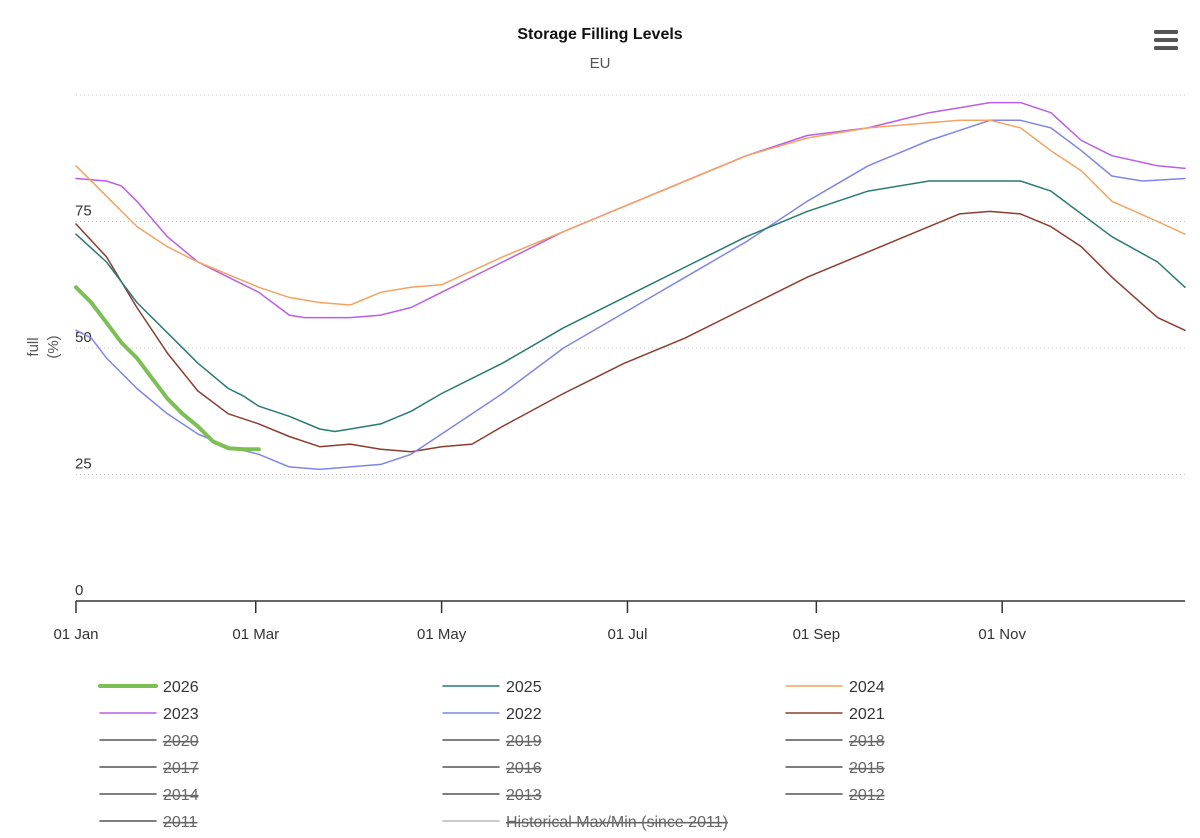 Image resolution: width=1200 pixels, height=838 pixels. What do you see at coordinates (181, 768) in the screenshot?
I see `legend-label: 2017` at bounding box center [181, 768].